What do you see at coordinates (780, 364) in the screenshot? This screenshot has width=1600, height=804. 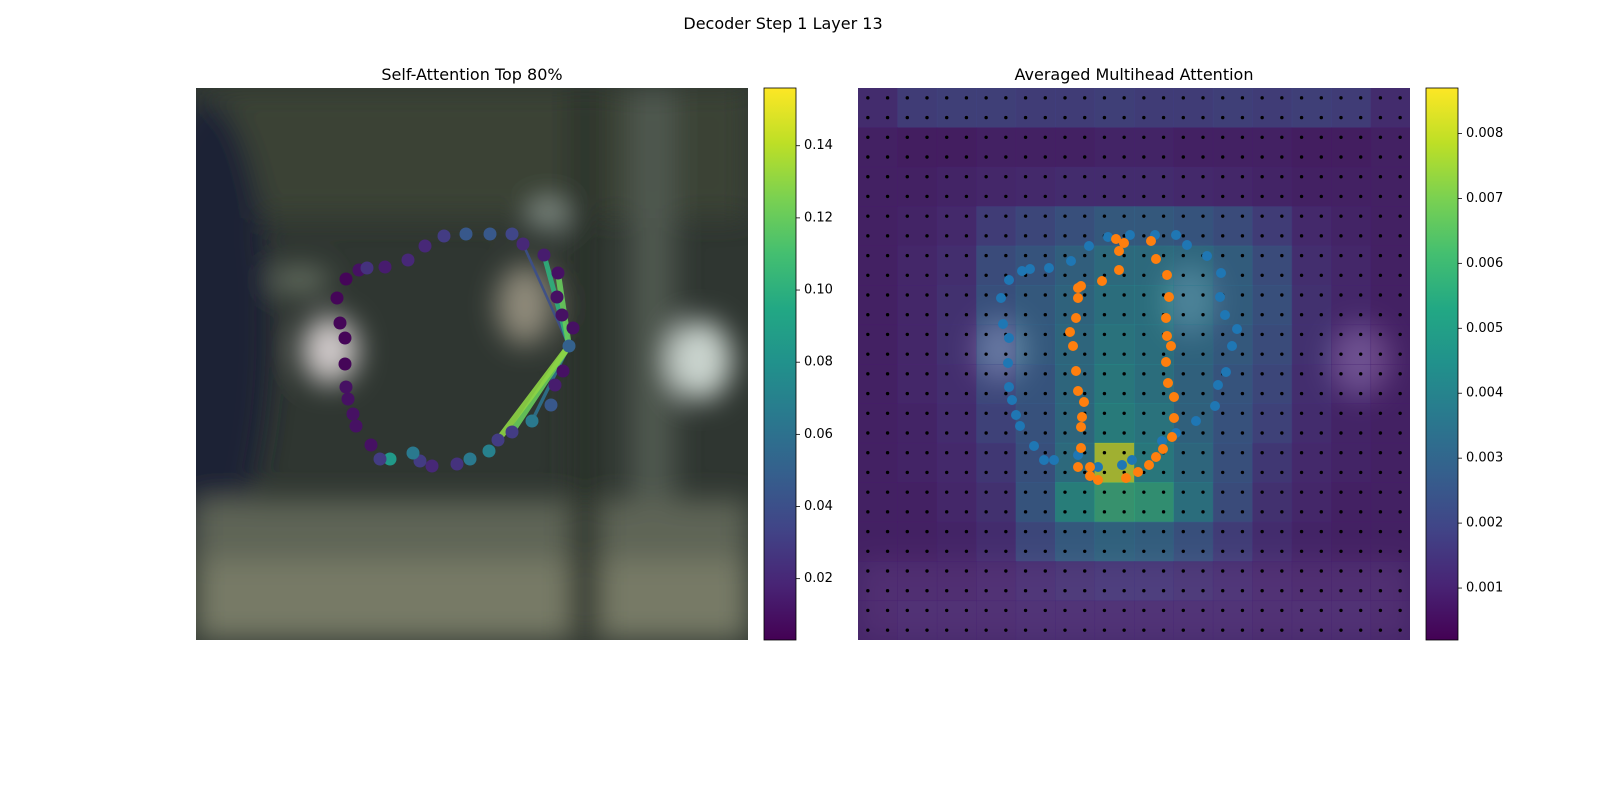 I see `colorbar` at bounding box center [780, 364].